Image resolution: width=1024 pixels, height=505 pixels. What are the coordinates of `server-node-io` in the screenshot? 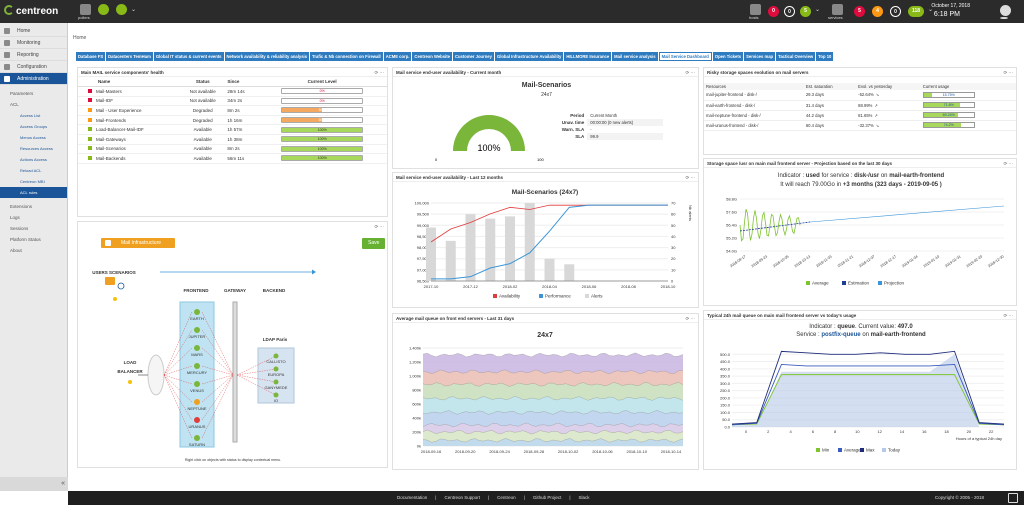 It's located at (276, 395).